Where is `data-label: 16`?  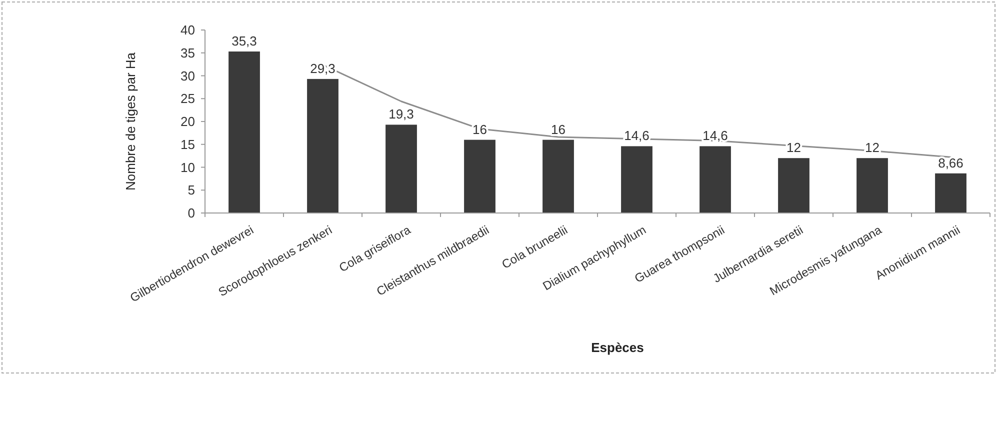 data-label: 16 is located at coordinates (558, 129).